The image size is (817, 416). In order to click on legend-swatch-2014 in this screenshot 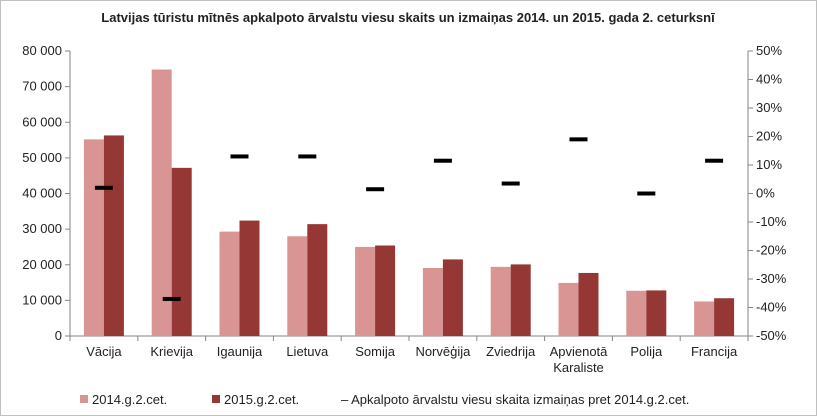, I will do `click(84, 399)`.